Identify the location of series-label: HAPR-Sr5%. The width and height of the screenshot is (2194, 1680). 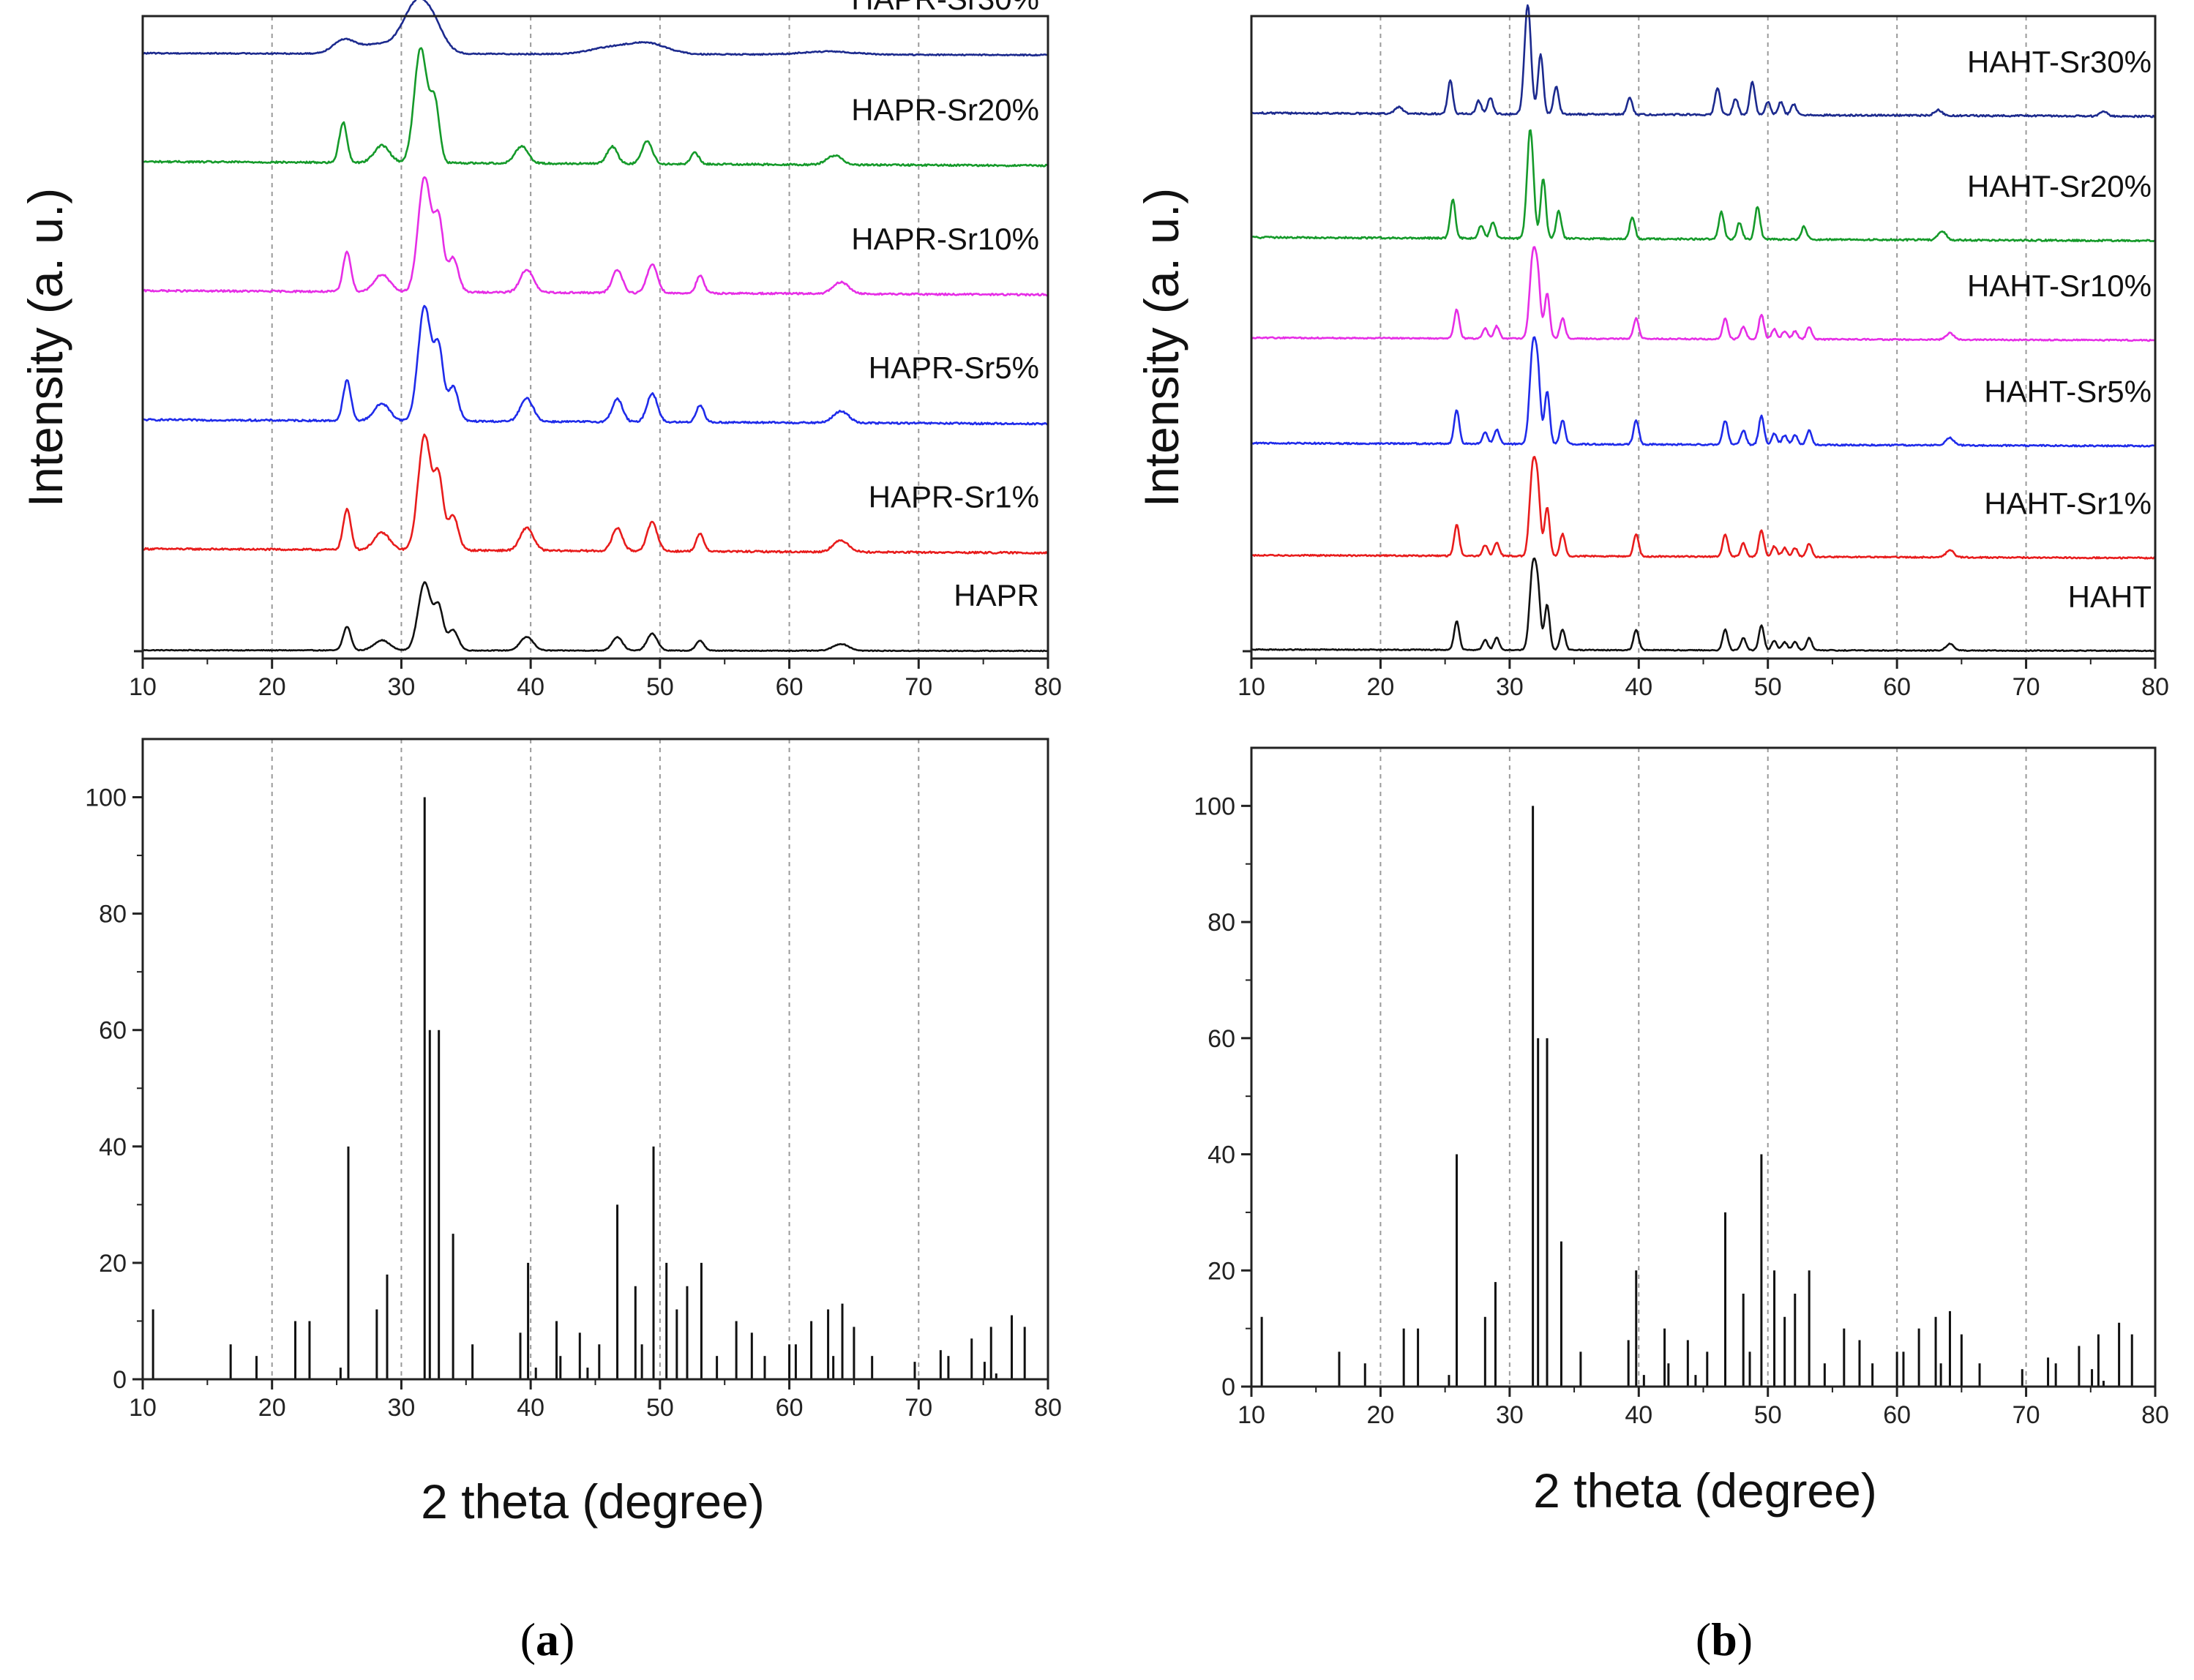
(954, 367).